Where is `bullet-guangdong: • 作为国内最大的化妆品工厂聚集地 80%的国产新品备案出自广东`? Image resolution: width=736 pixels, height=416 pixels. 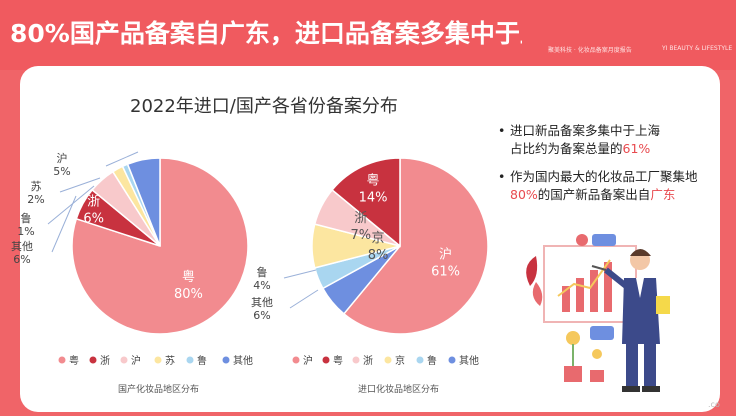
bullet-guangdong: • 作为国内最大的化妆品工厂聚集地 80%的国产新品备案出自广东 is located at coordinates (598, 186).